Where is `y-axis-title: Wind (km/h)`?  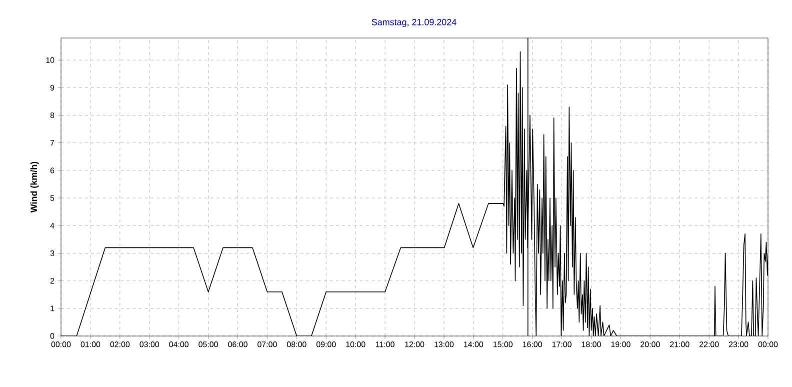
y-axis-title: Wind (km/h) is located at coordinates (34, 187).